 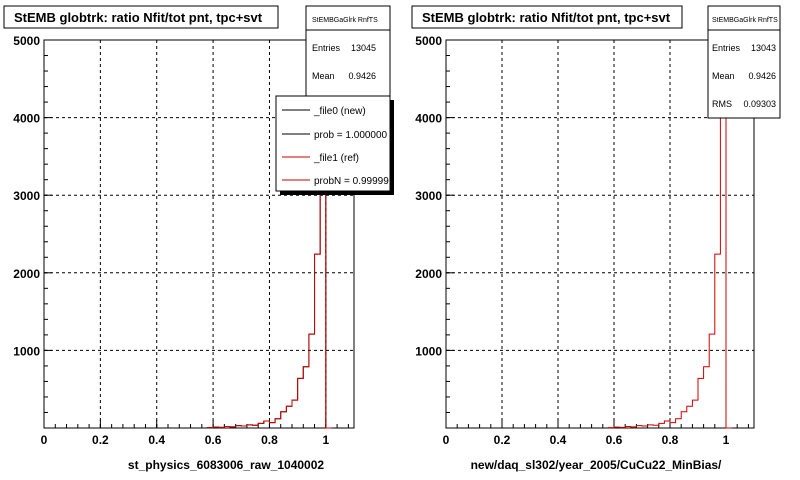 What do you see at coordinates (428, 274) in the screenshot?
I see `right-y-tick-label: 2000` at bounding box center [428, 274].